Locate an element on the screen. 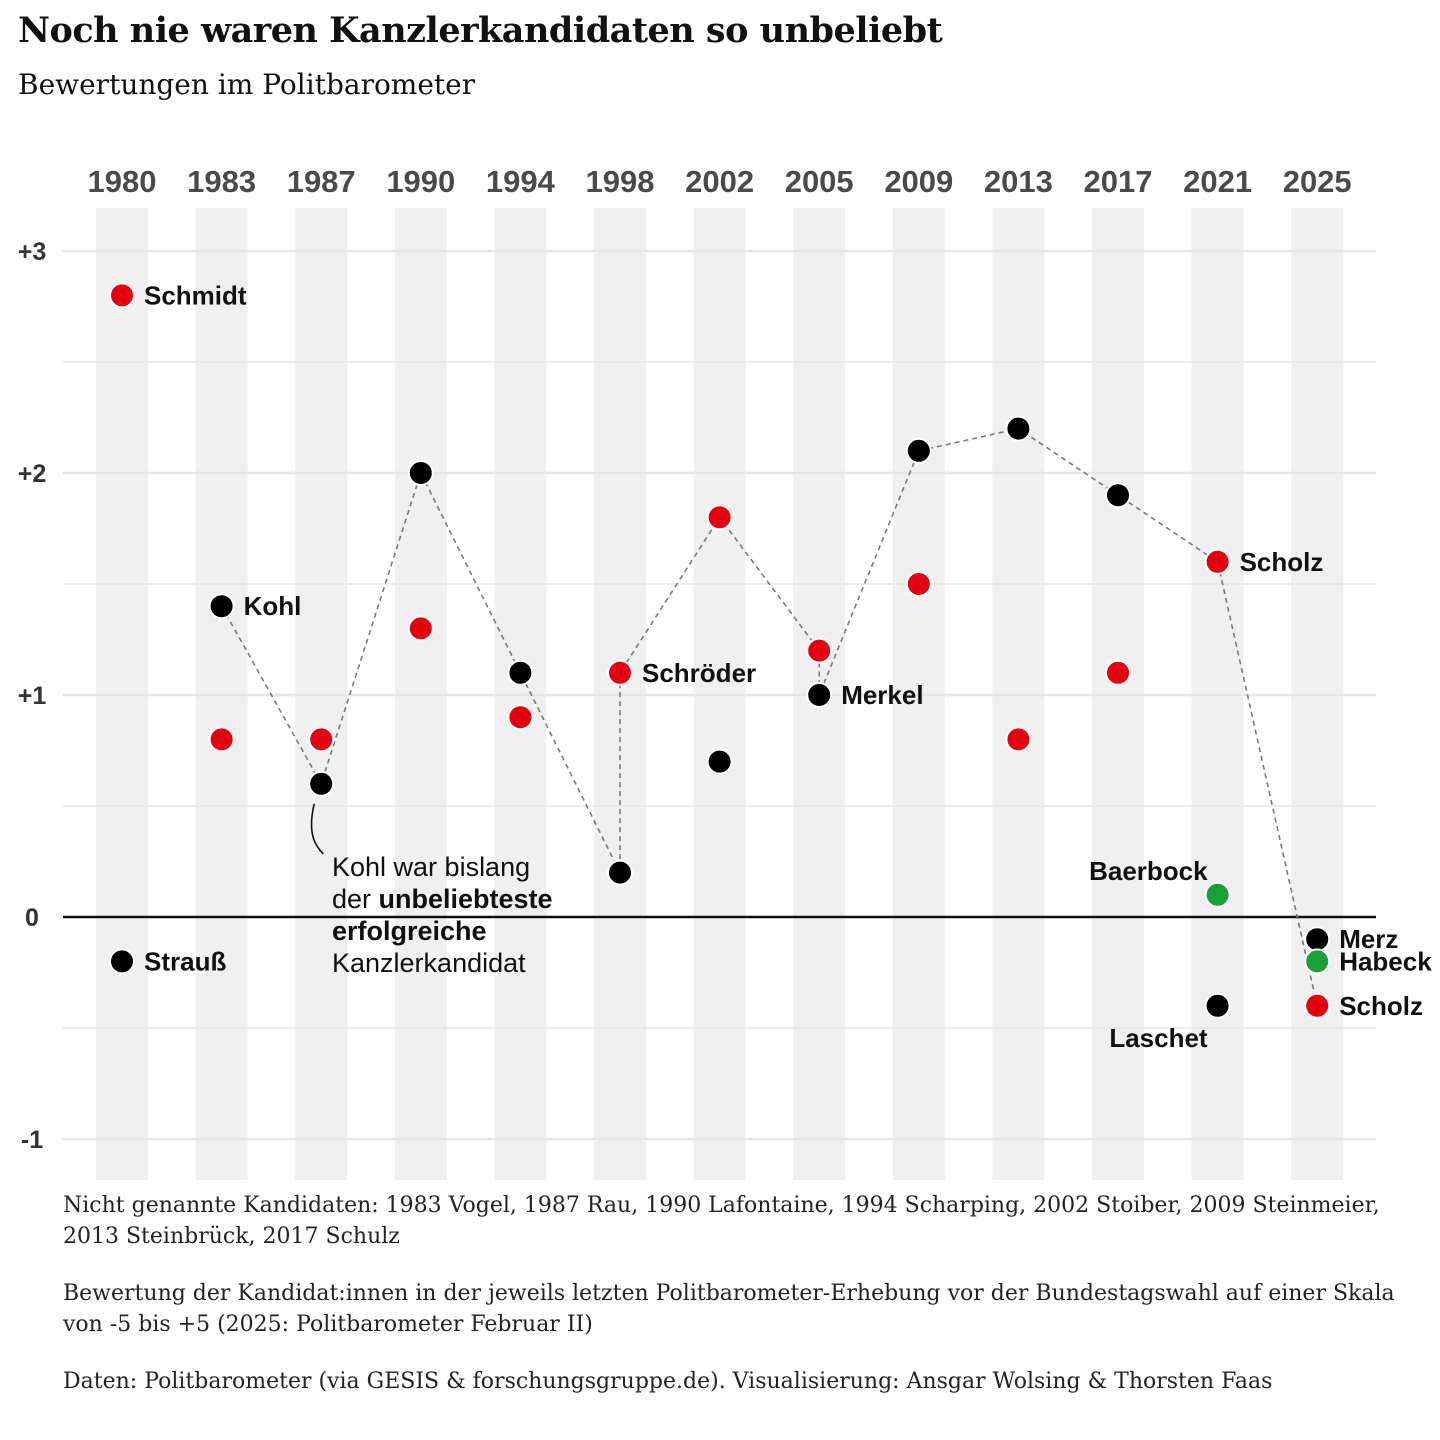 This screenshot has width=1440, height=1440. point-label-merkel: Merkel is located at coordinates (882, 695).